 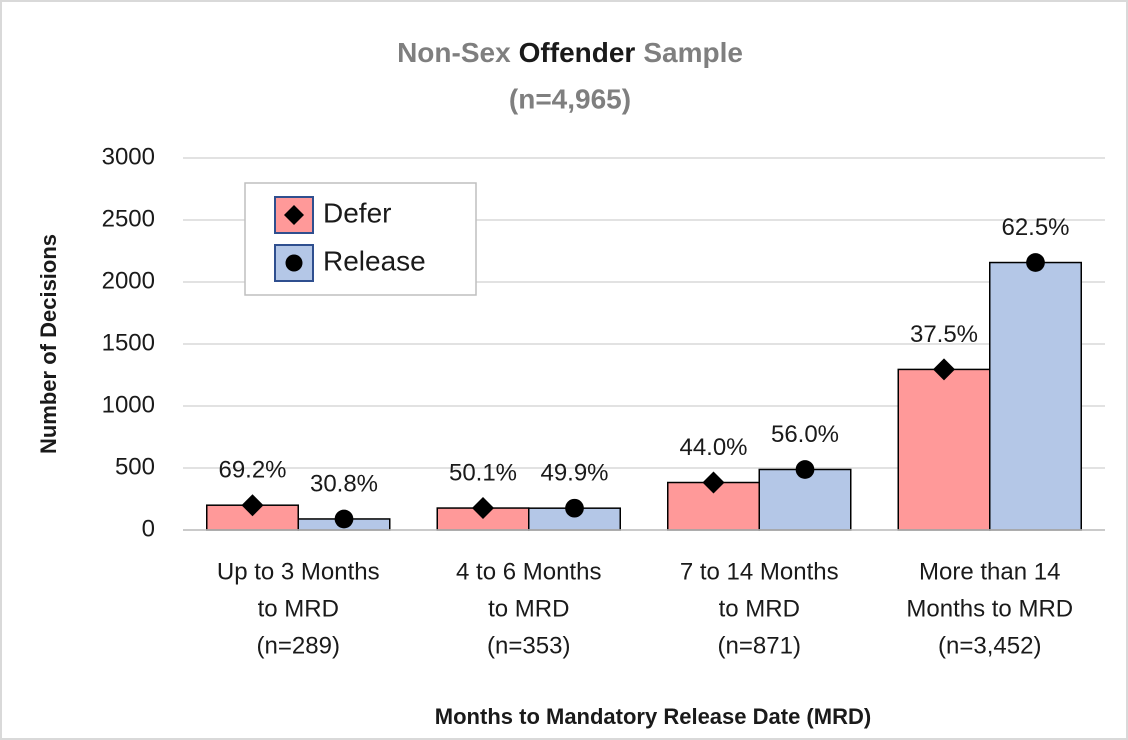 I want to click on data-label: 50.1%, so click(x=483, y=472).